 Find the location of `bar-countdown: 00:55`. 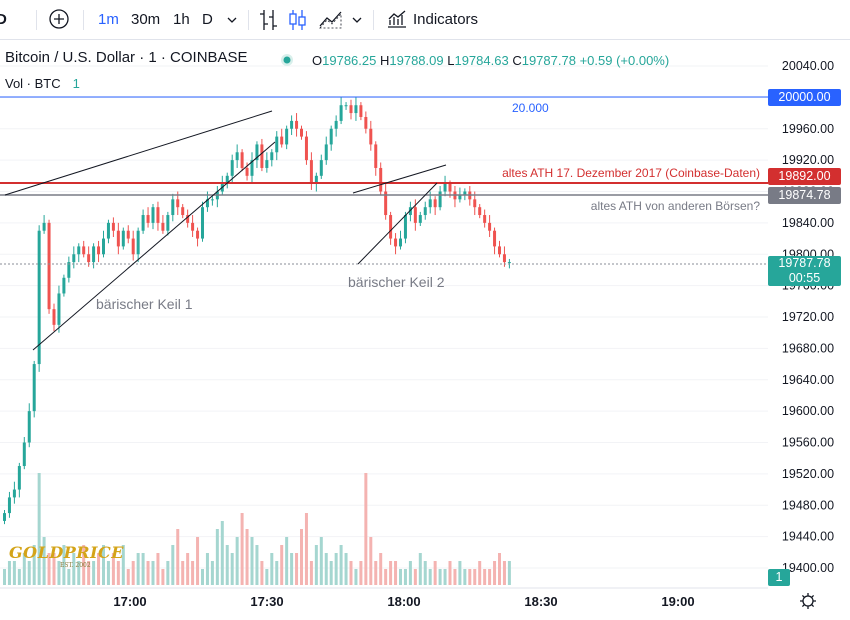

bar-countdown: 00:55 is located at coordinates (804, 278).